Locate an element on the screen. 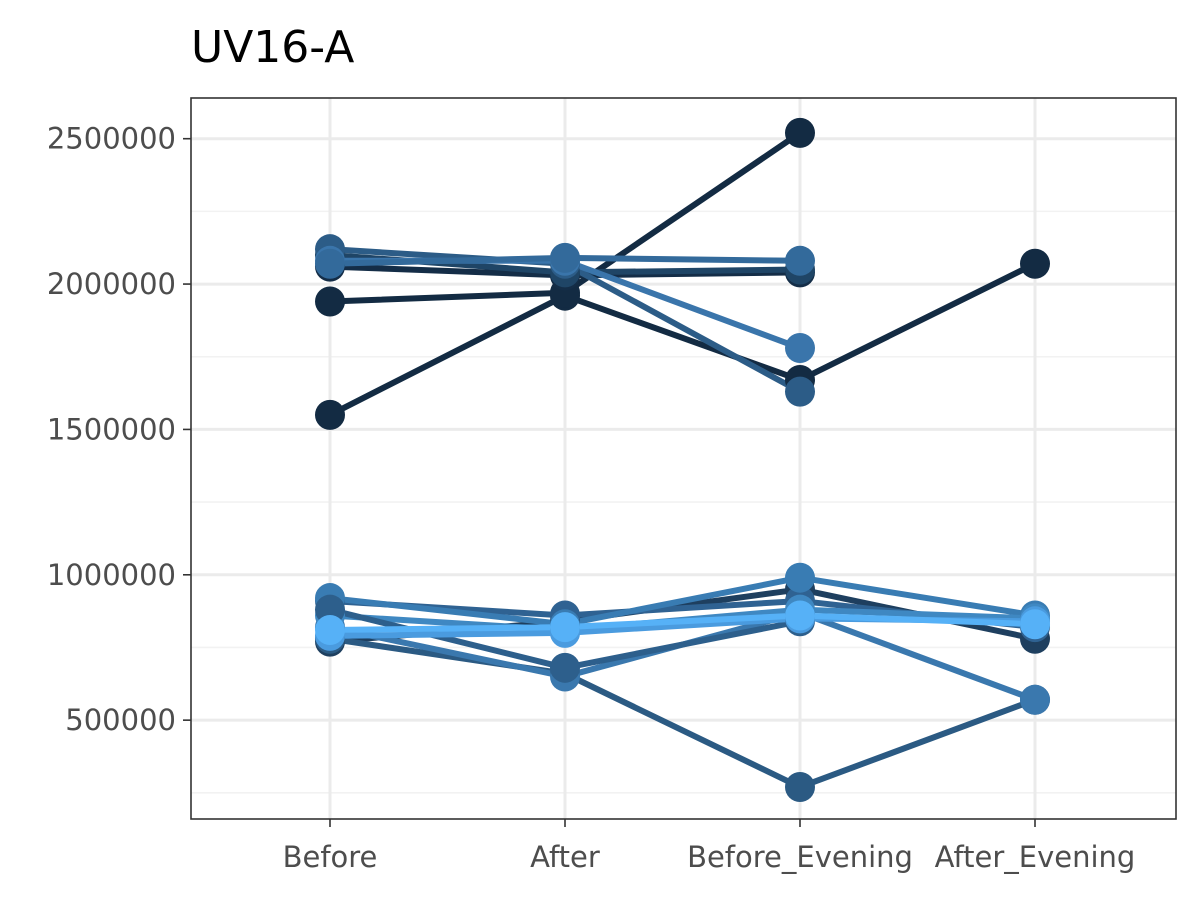 The height and width of the screenshot is (900, 1200). y-axis: 500000 1000000 1500000 2000000 2500000 is located at coordinates (119, 429).